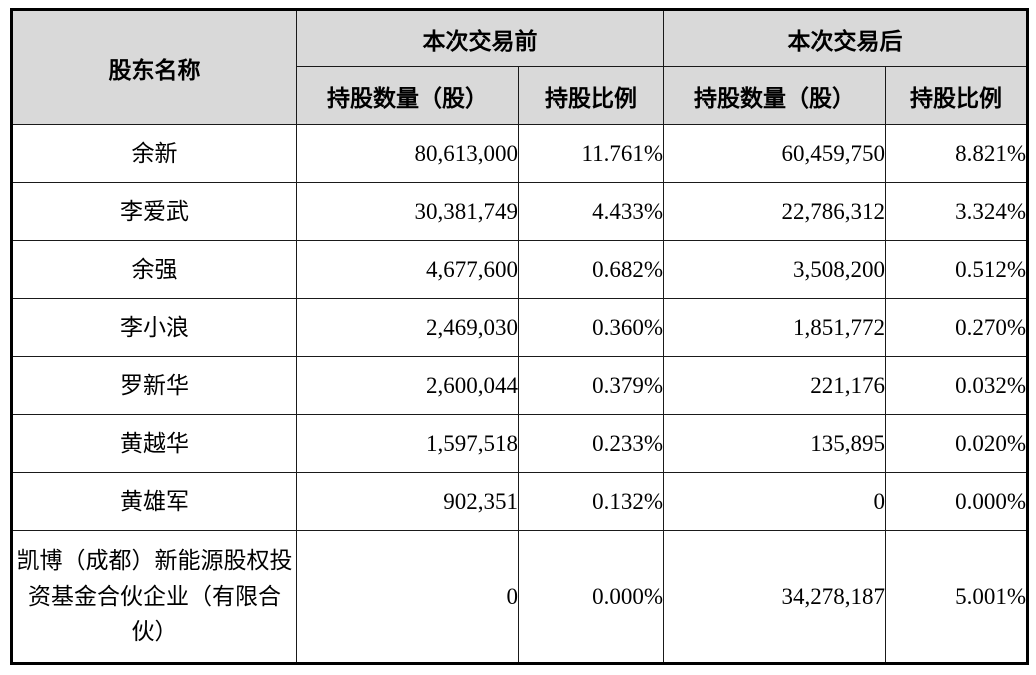  I want to click on before-ratio-cell: 0.233%, so click(591, 443).